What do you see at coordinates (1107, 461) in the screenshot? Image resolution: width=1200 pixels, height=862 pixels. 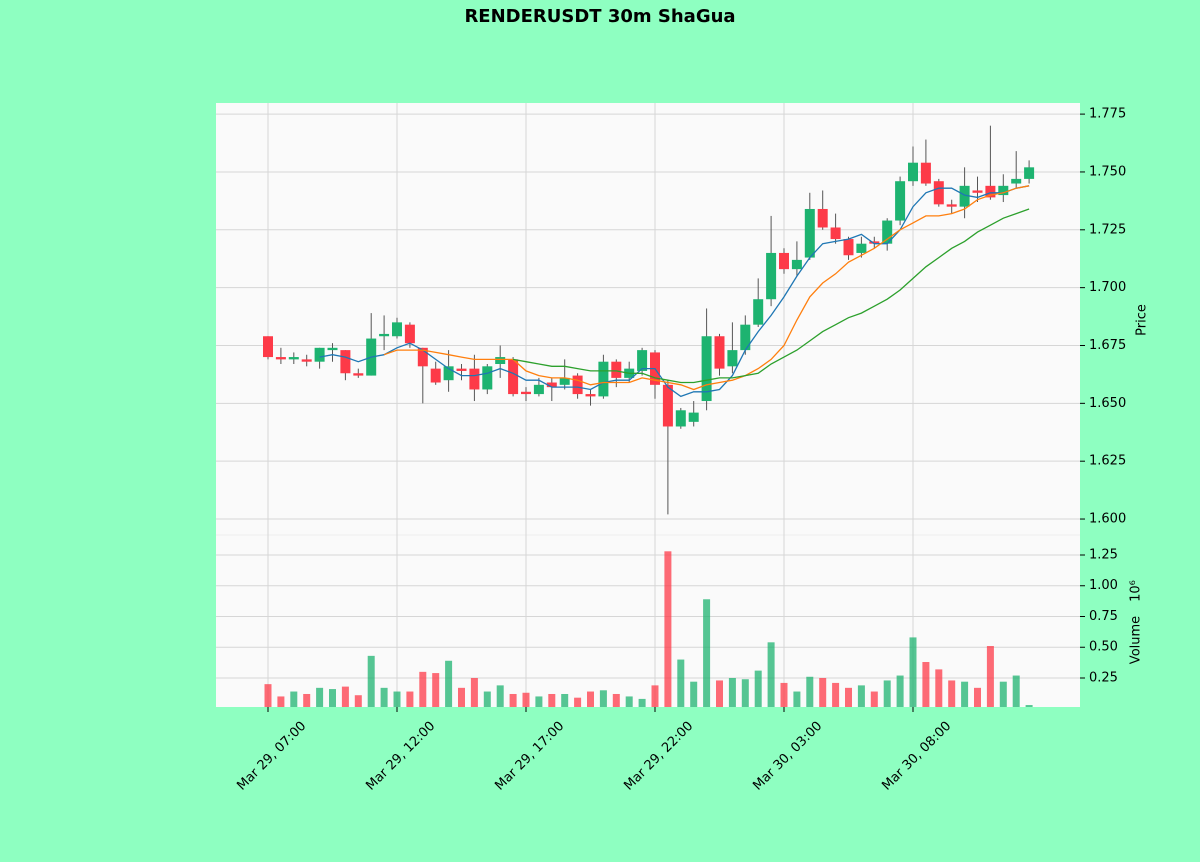 I see `y-tick-label: 1.625` at bounding box center [1107, 461].